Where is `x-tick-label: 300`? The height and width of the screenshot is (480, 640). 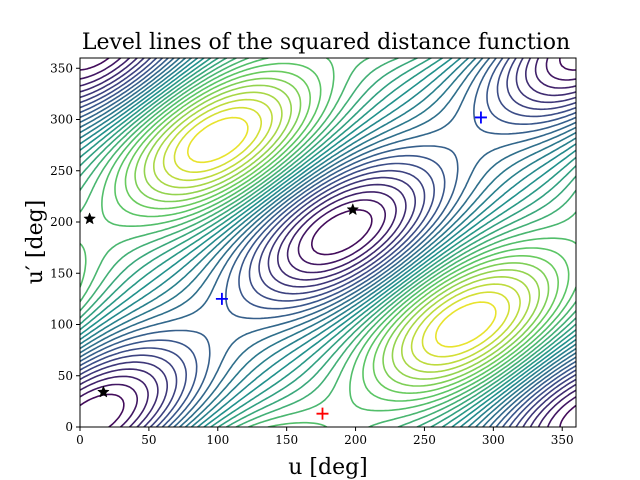 x-tick-label: 300 is located at coordinates (493, 440).